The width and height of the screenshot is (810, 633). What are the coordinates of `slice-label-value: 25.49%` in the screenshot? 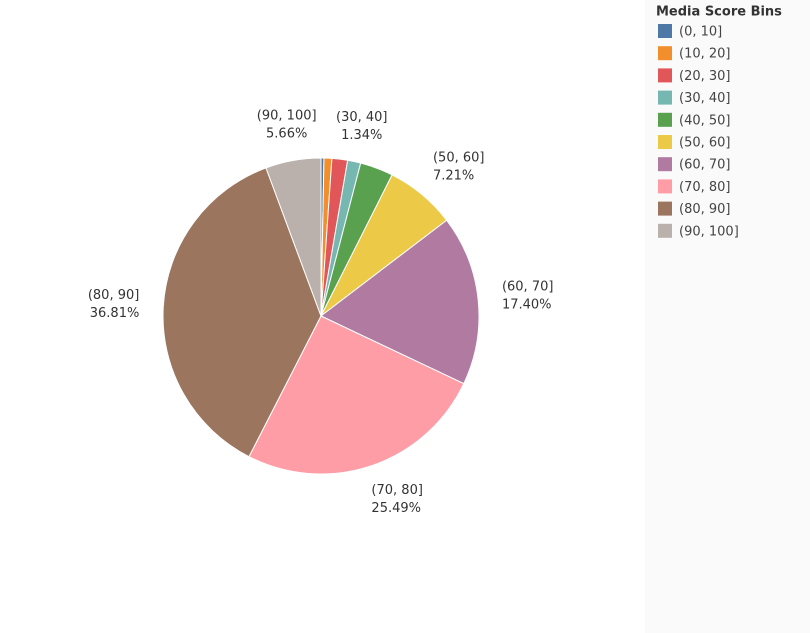 It's located at (396, 508).